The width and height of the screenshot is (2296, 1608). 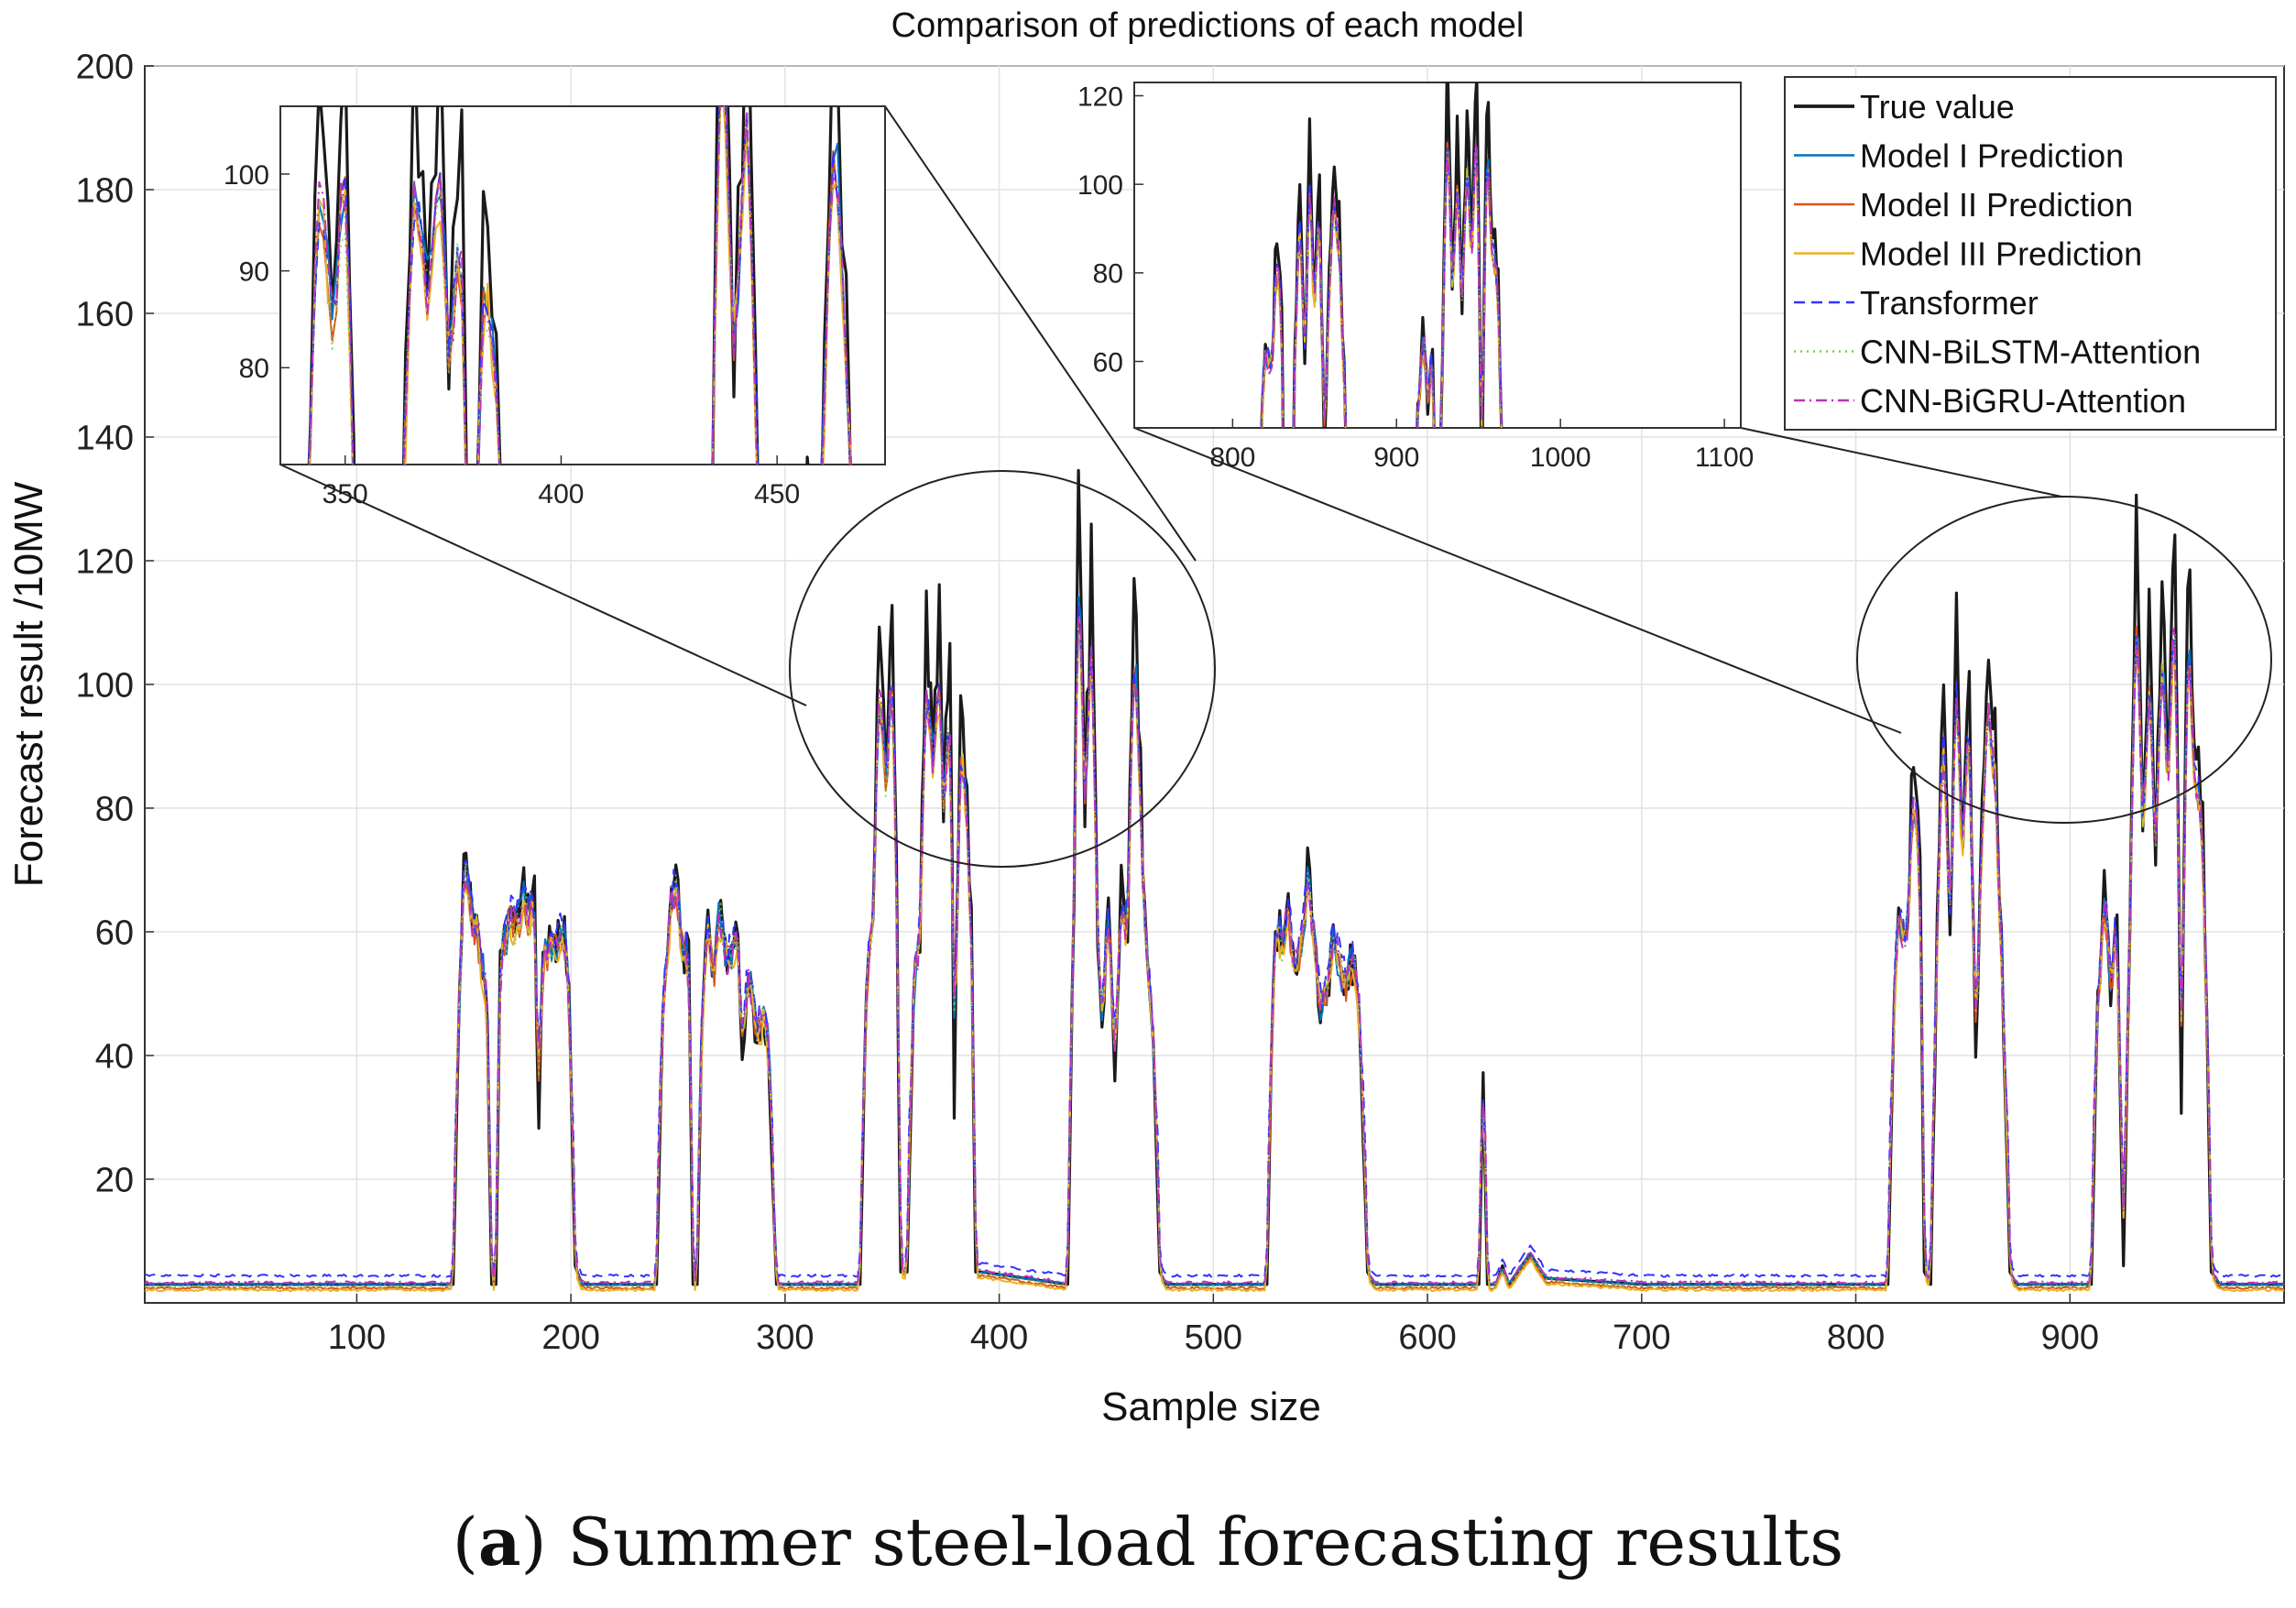 I want to click on inset-right-series, so click(x=1381, y=255).